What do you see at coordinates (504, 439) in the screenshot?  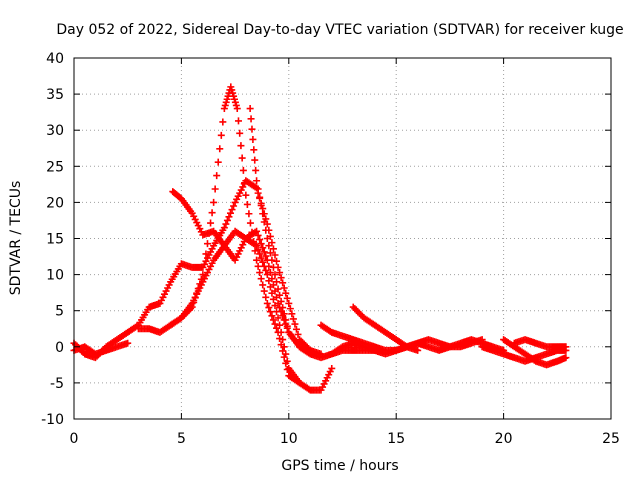 I see `x-tick-label: 20` at bounding box center [504, 439].